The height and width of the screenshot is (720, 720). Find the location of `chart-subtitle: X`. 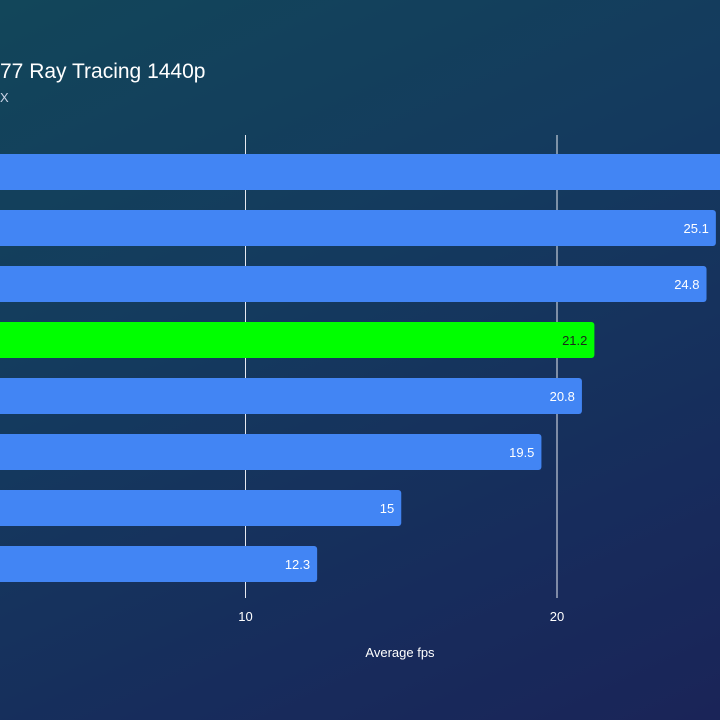

chart-subtitle: X is located at coordinates (4, 97).